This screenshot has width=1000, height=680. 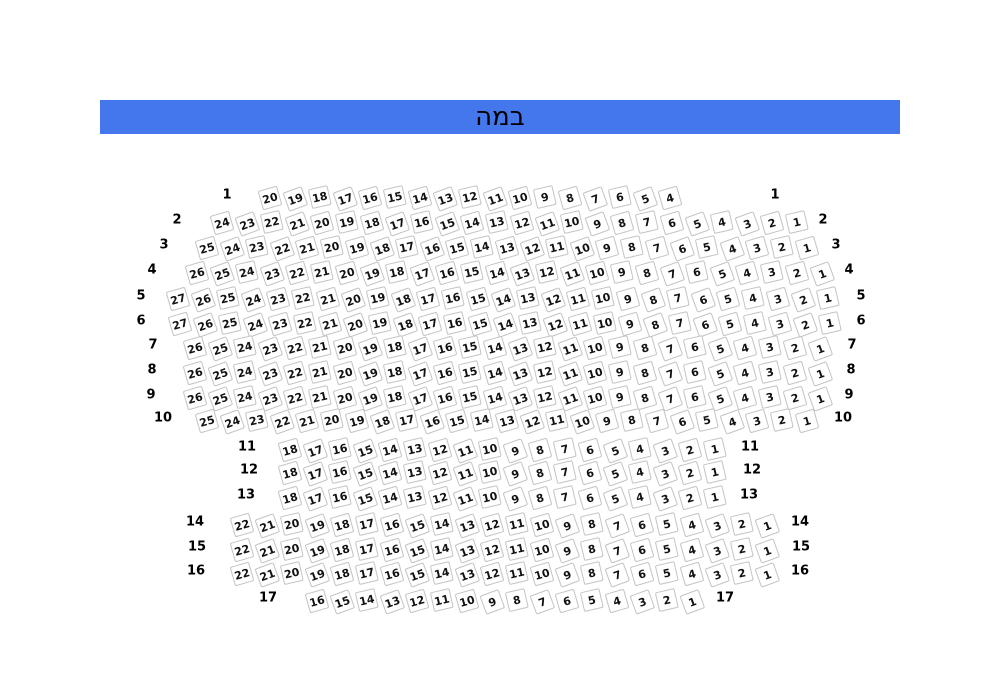 What do you see at coordinates (307, 421) in the screenshot?
I see `seat-row10-num21: 21` at bounding box center [307, 421].